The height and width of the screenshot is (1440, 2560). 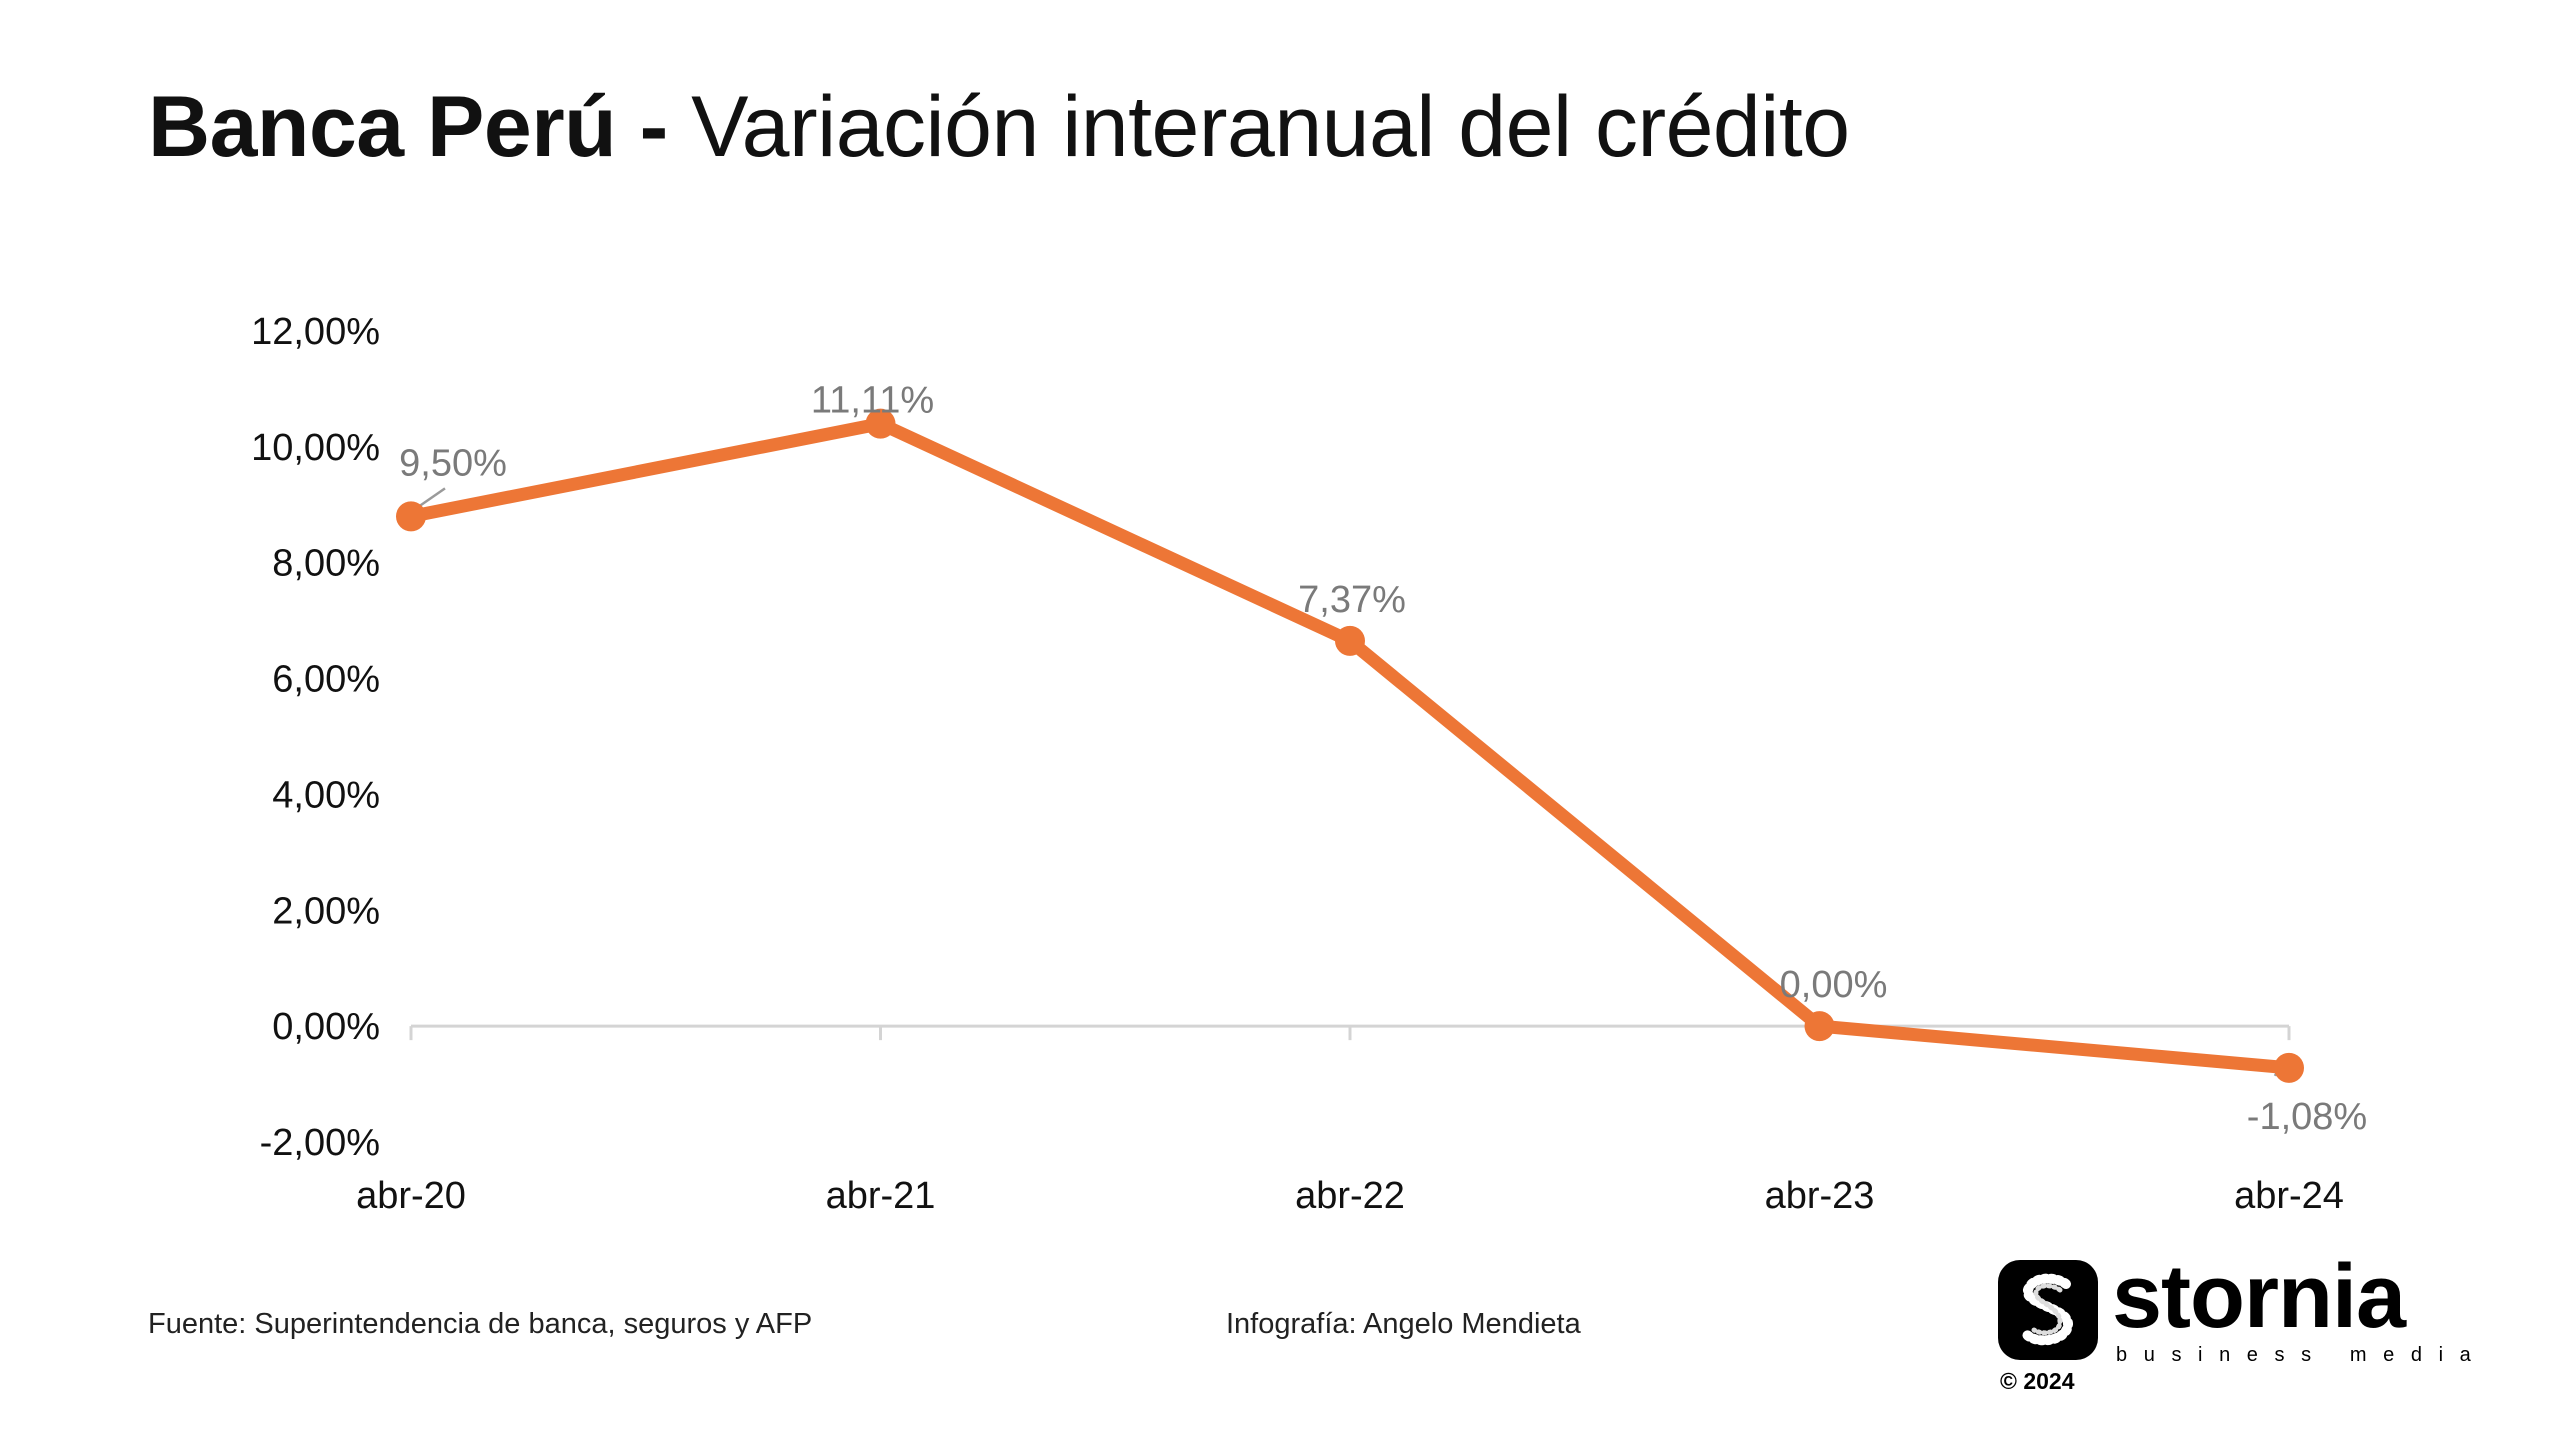 What do you see at coordinates (1270, 127) in the screenshot?
I see `chart-title-regular: Variación interanual del crédito` at bounding box center [1270, 127].